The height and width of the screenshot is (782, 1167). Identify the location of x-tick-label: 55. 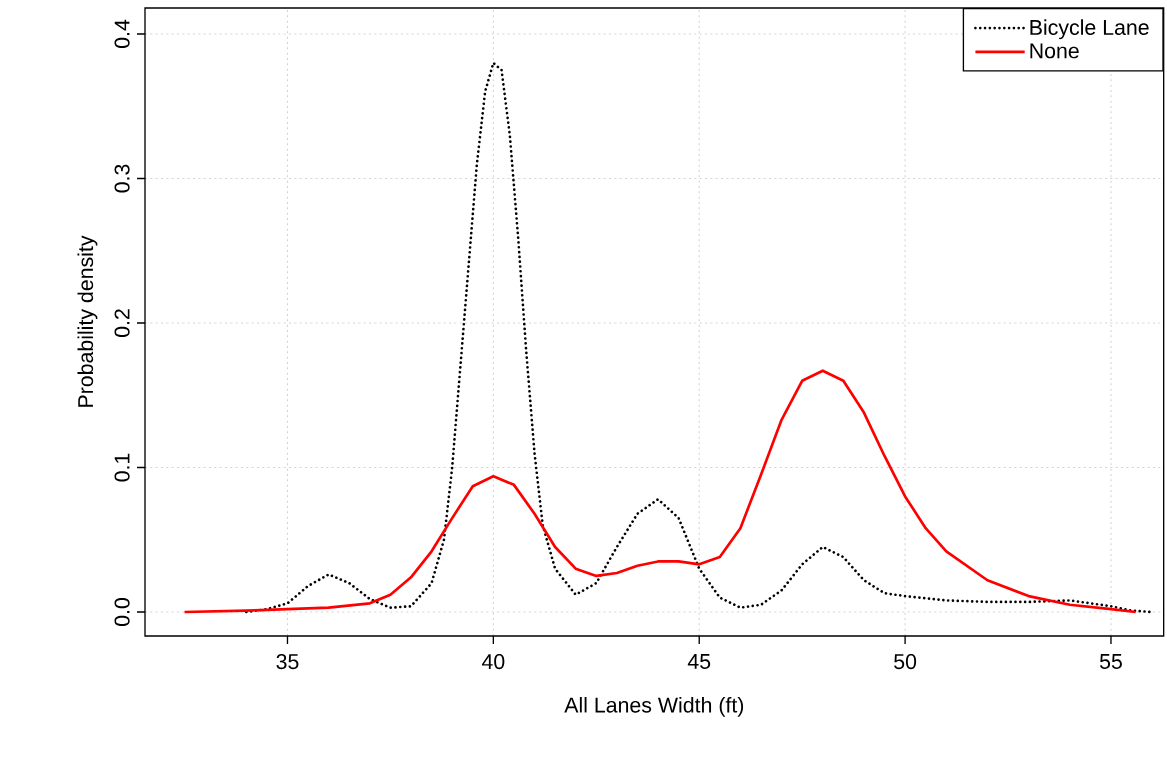
(1110, 661).